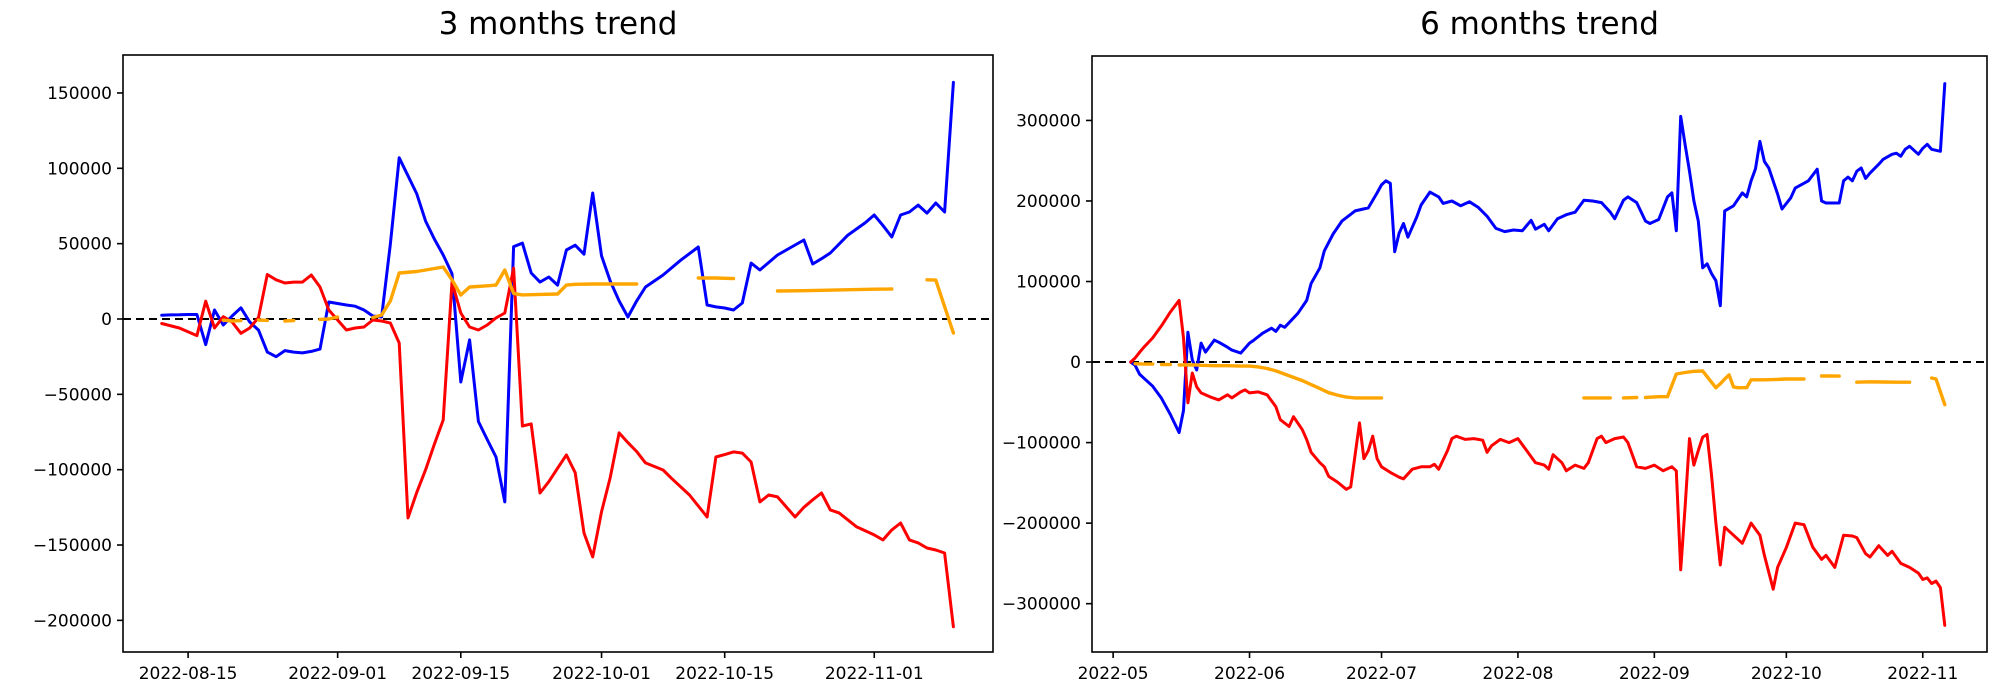 The height and width of the screenshot is (700, 2000). What do you see at coordinates (1539, 24) in the screenshot?
I see `chart-title-6-months: 6 months trend` at bounding box center [1539, 24].